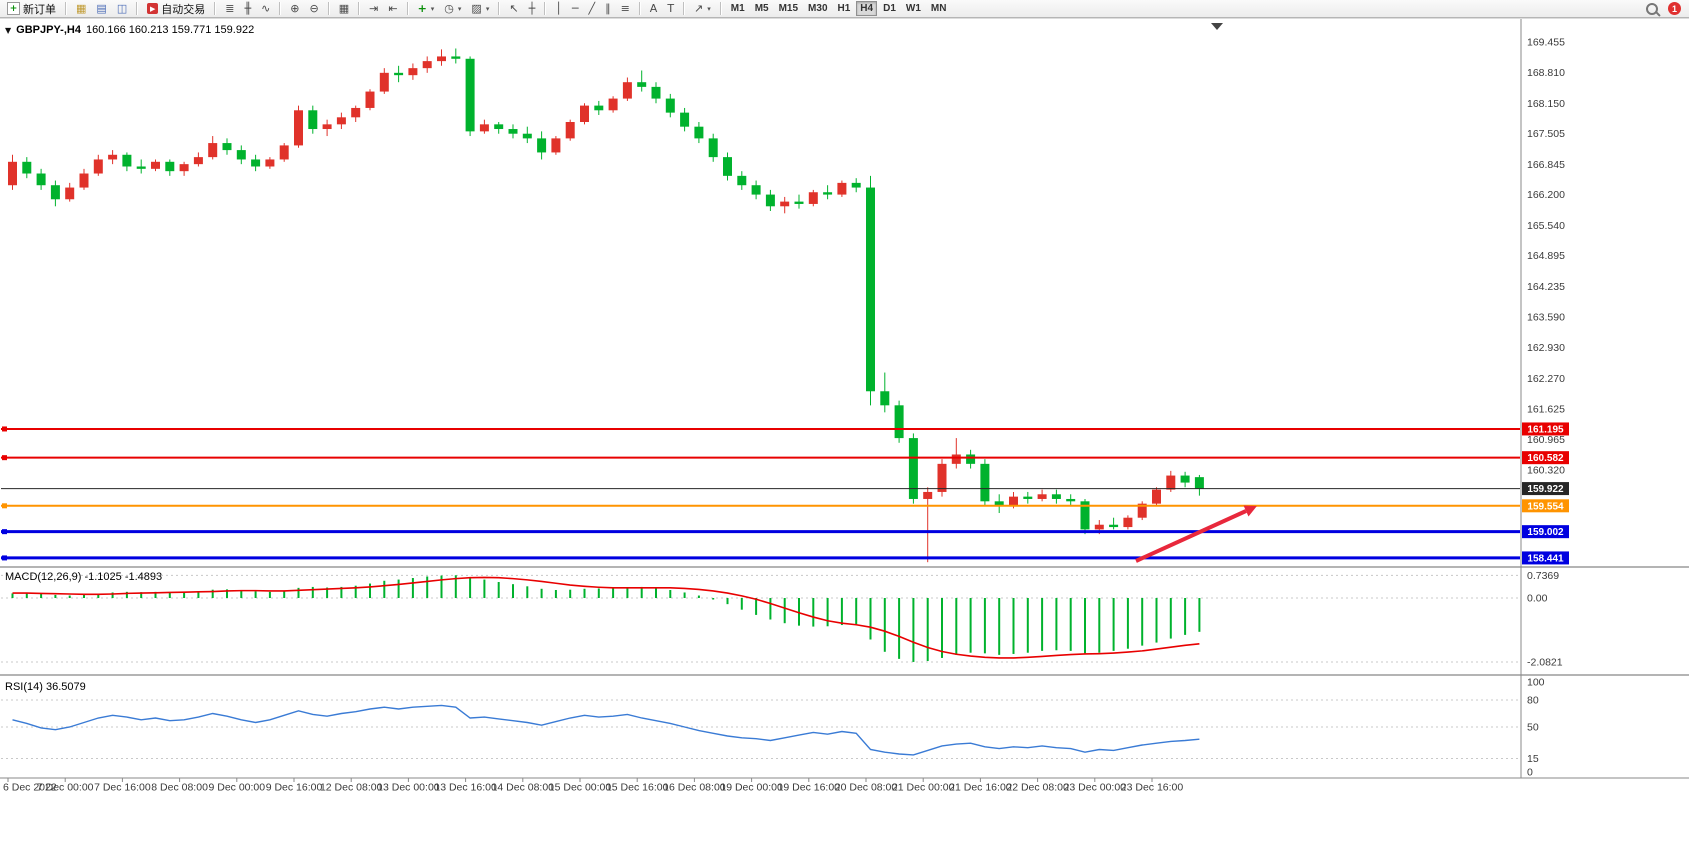 The height and width of the screenshot is (857, 1689). I want to click on timeframe-h4: H4, so click(867, 8).